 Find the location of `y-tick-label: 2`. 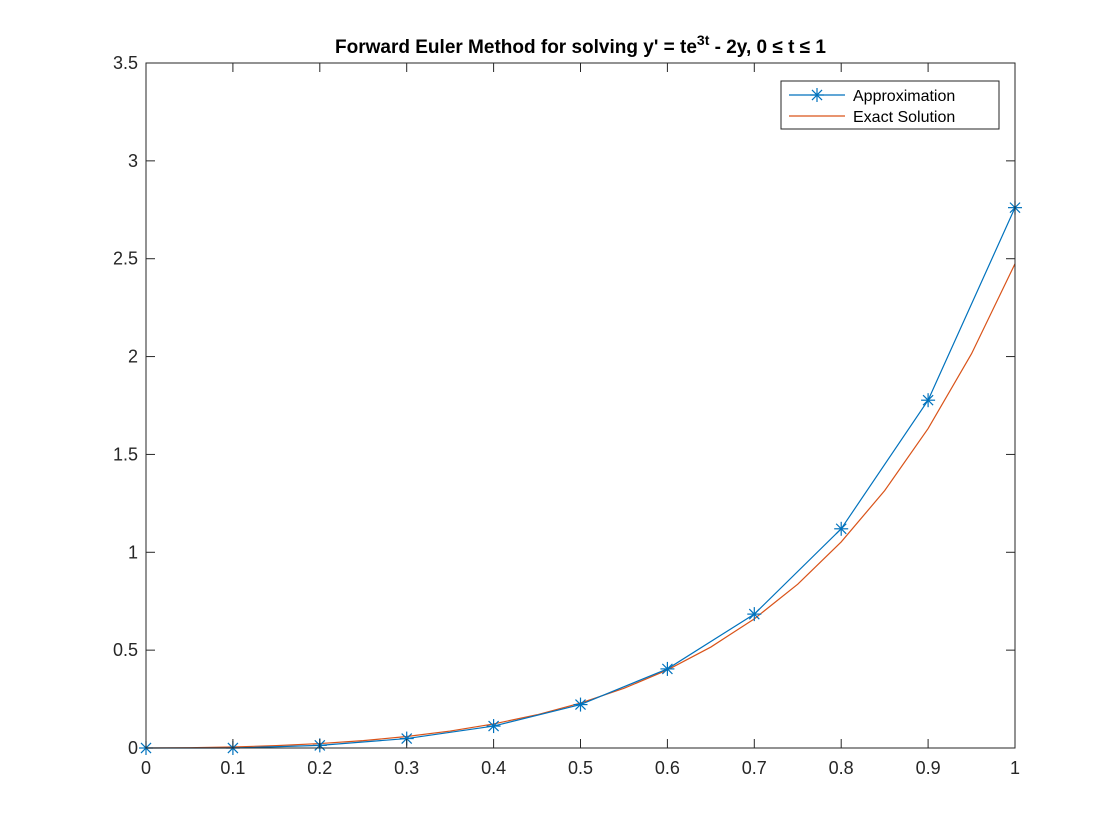

y-tick-label: 2 is located at coordinates (133, 357).